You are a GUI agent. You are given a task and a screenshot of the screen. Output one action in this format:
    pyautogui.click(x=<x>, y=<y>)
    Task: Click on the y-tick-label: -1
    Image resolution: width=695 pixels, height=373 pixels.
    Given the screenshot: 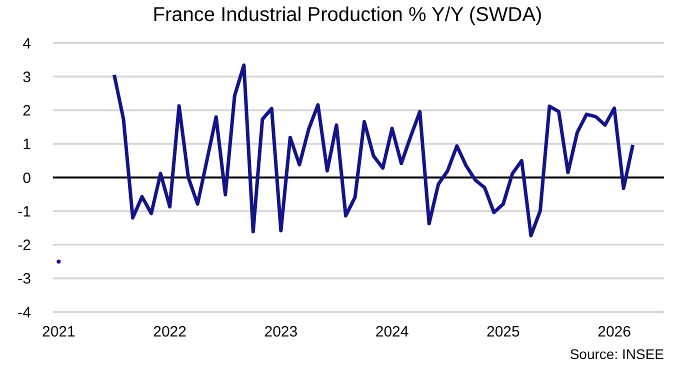 What is the action you would take?
    pyautogui.click(x=24, y=211)
    